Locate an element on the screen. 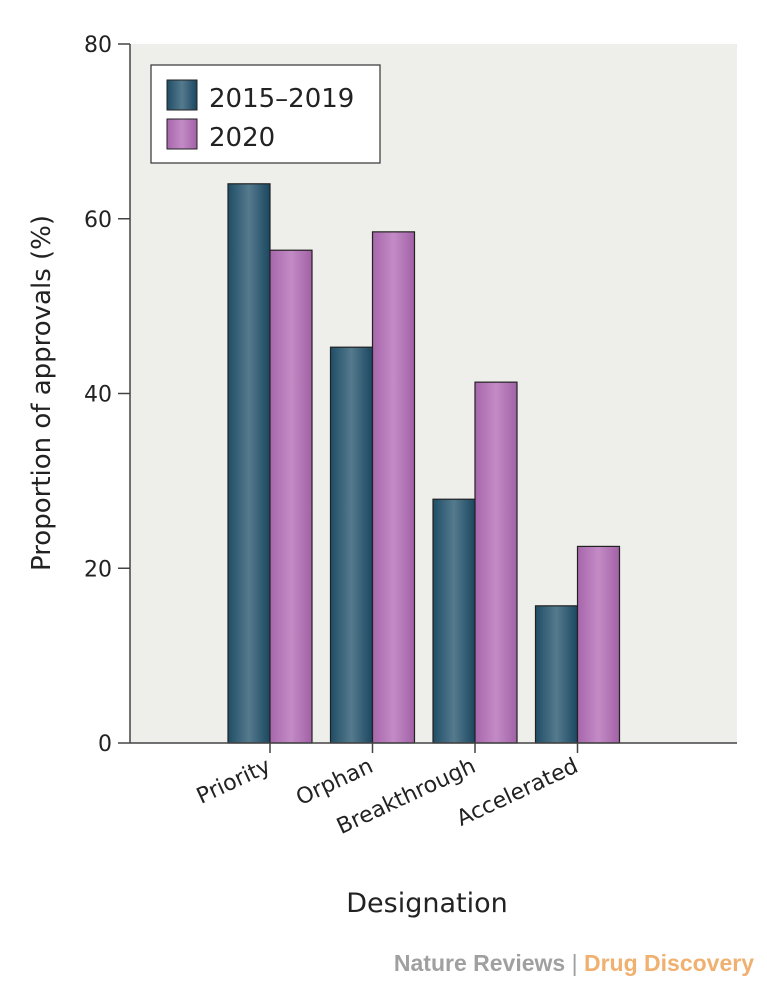 This screenshot has width=767, height=989. y-tick-label: 20 is located at coordinates (98, 569).